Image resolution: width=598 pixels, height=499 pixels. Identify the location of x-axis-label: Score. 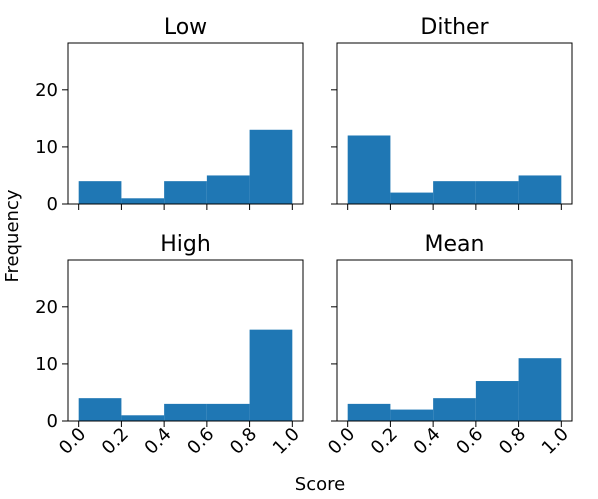
(320, 484).